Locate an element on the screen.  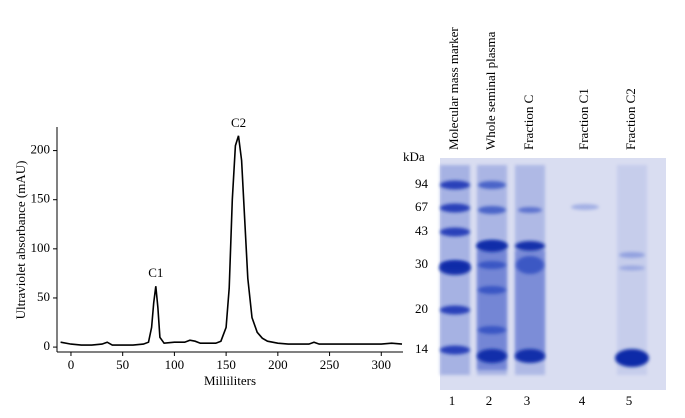
y-tick-label: 0 is located at coordinates (47, 345).